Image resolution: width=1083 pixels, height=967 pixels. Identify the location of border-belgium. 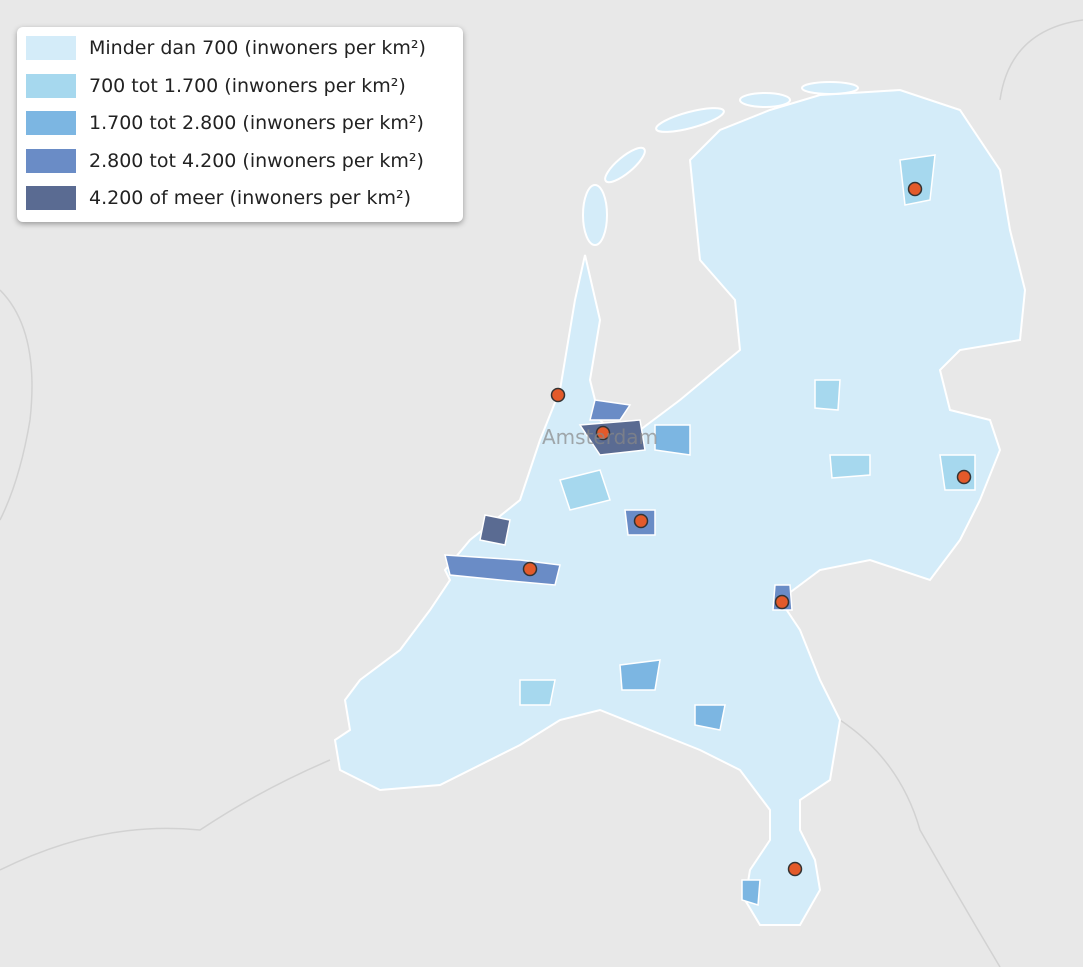
(165, 815).